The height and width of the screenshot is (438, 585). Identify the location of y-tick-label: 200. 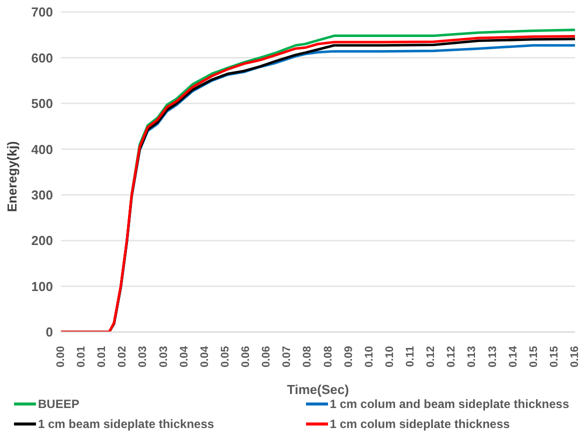
(42, 240).